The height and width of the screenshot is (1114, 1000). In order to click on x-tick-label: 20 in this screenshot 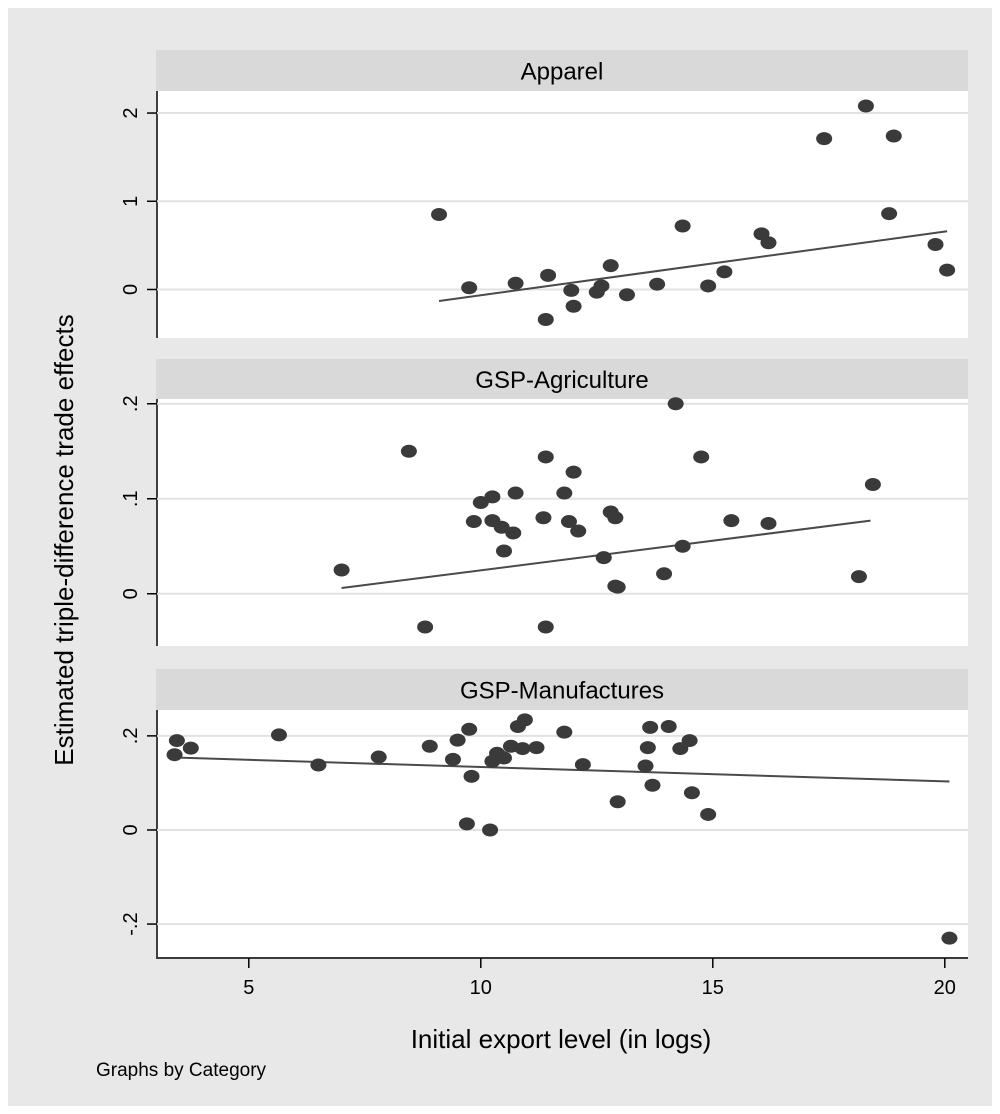, I will do `click(945, 988)`.